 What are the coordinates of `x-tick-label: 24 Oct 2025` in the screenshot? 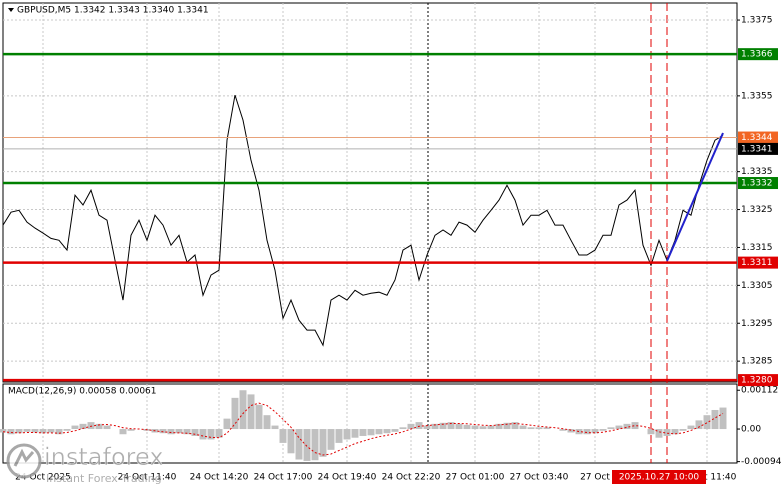 It's located at (43, 478).